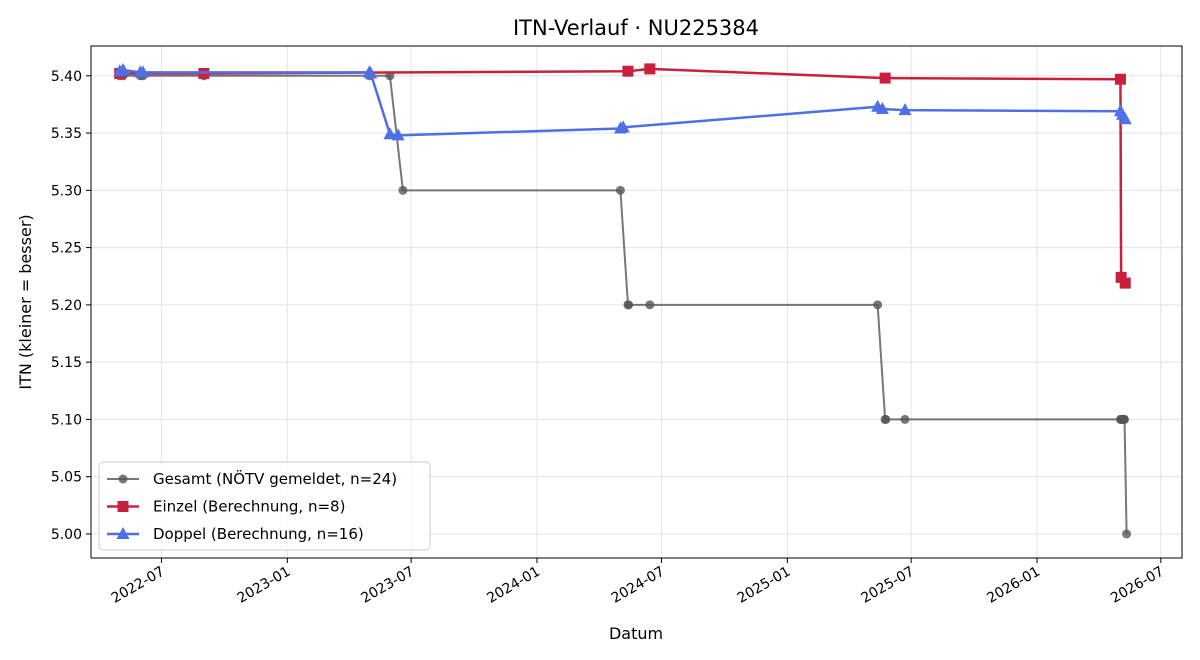 The width and height of the screenshot is (1200, 660). I want to click on y-tick-label: 5.20, so click(66, 306).